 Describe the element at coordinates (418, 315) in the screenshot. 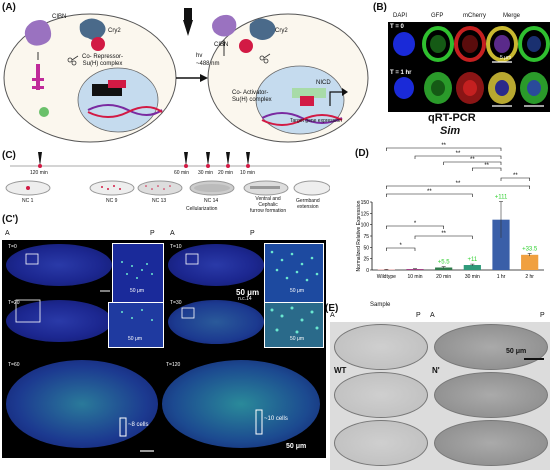

I see `posterior-label-e1: P` at that location.